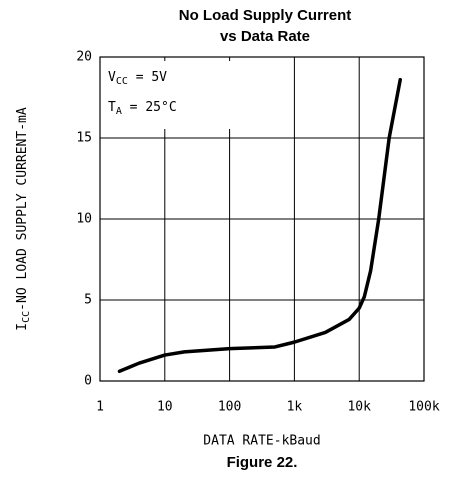 This screenshot has height=487, width=455. I want to click on y-axis-label: ICC-NO LOAD SUPPLY CURRENT-mA, so click(24, 219).